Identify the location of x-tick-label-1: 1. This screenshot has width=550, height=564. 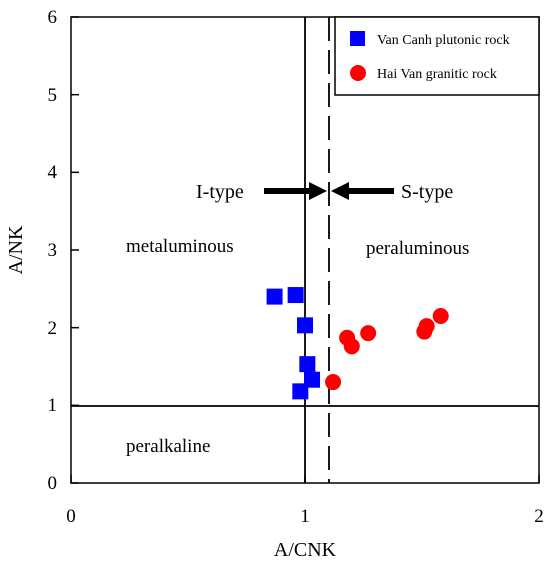
(305, 516).